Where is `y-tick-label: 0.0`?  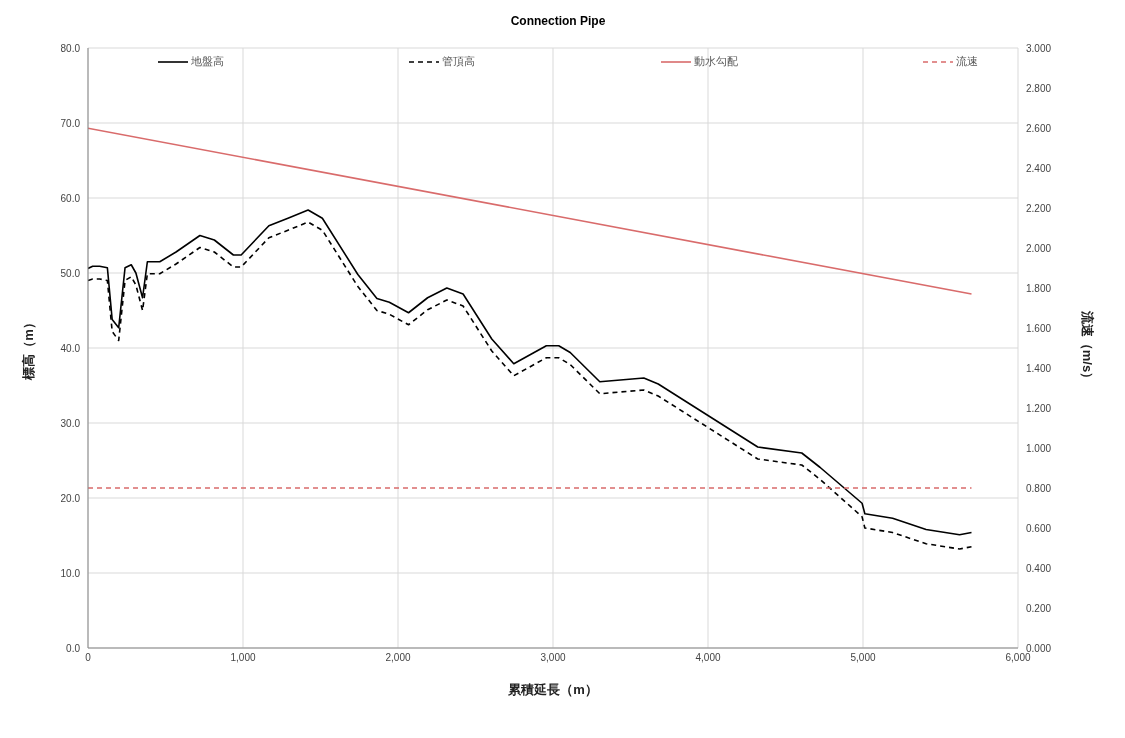
y-tick-label: 0.0 is located at coordinates (73, 648).